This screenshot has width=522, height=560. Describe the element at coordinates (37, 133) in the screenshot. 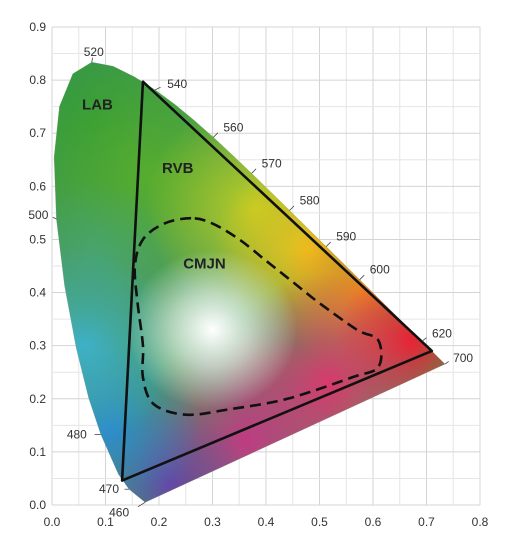

I see `y-tick-label: 0.7` at that location.